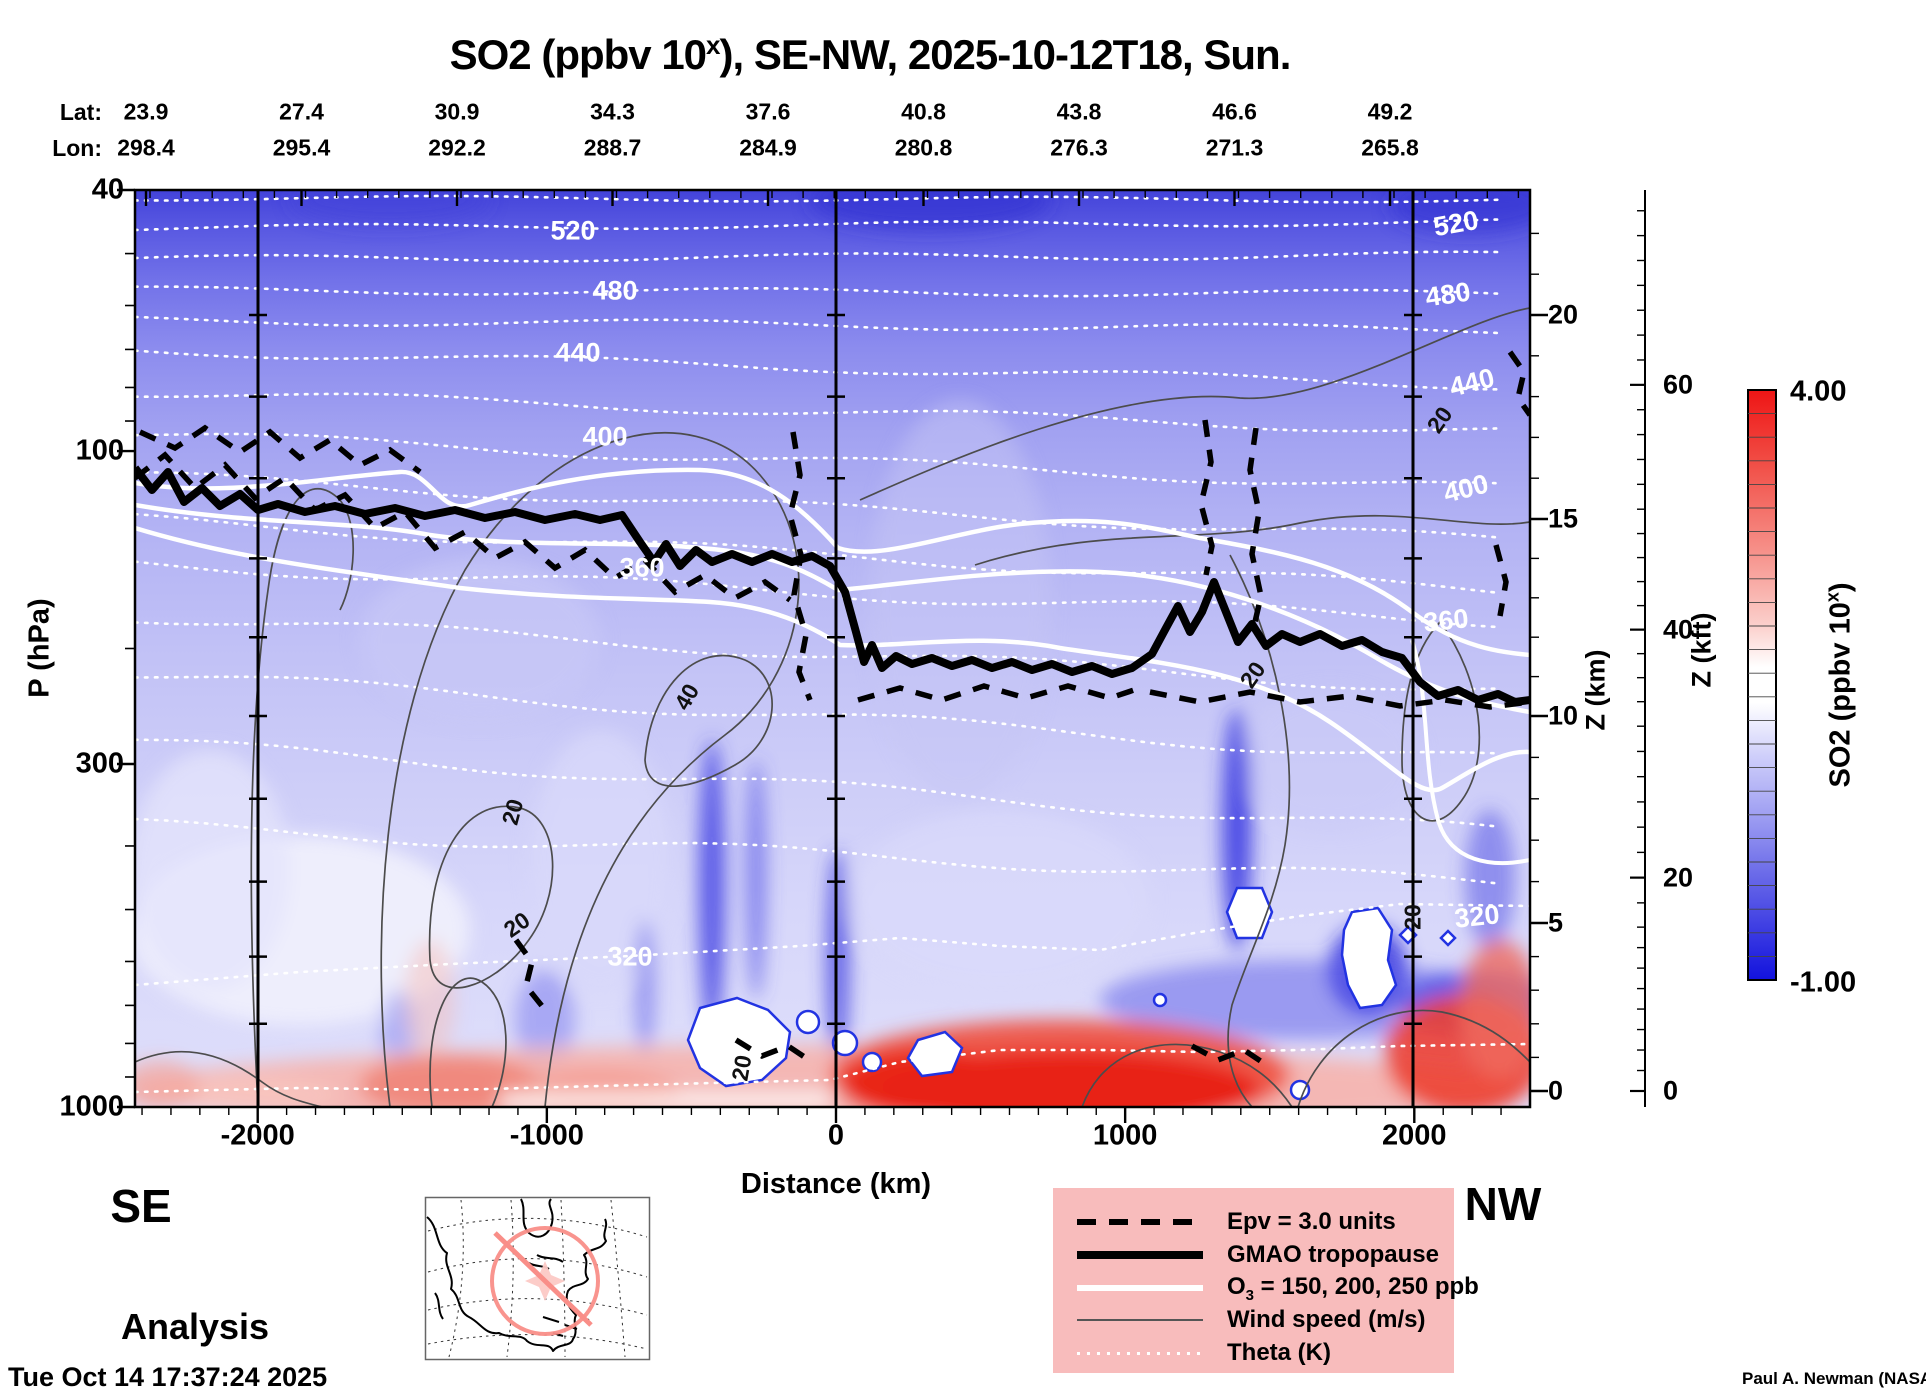 The width and height of the screenshot is (1926, 1394). I want to click on colorbar, so click(1762, 685).